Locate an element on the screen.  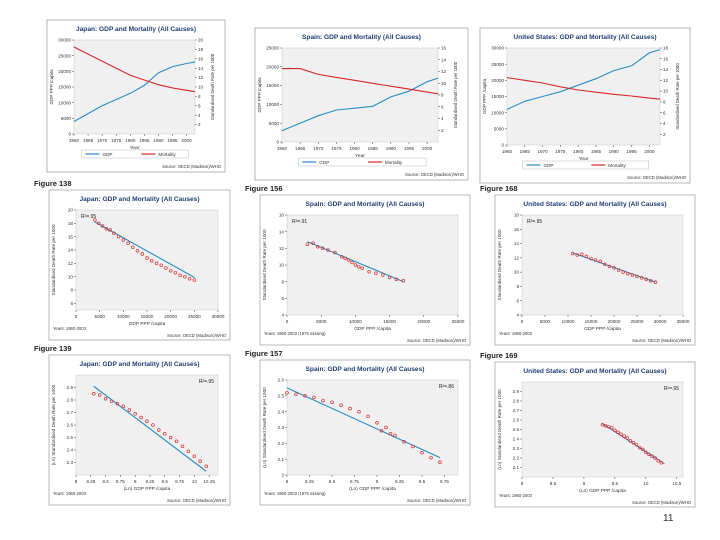
y-tick-label: 10 is located at coordinates (517, 272).